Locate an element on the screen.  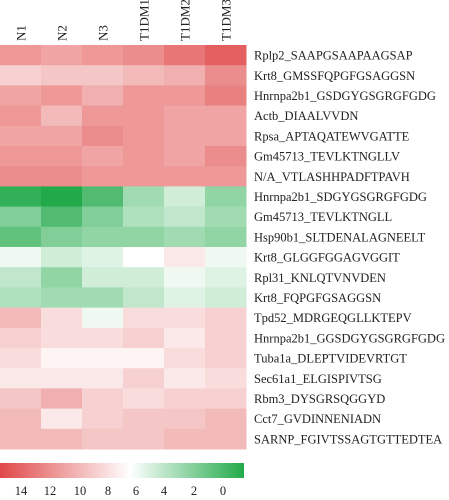
colorbar-tick-label: 4 is located at coordinates (164, 491).